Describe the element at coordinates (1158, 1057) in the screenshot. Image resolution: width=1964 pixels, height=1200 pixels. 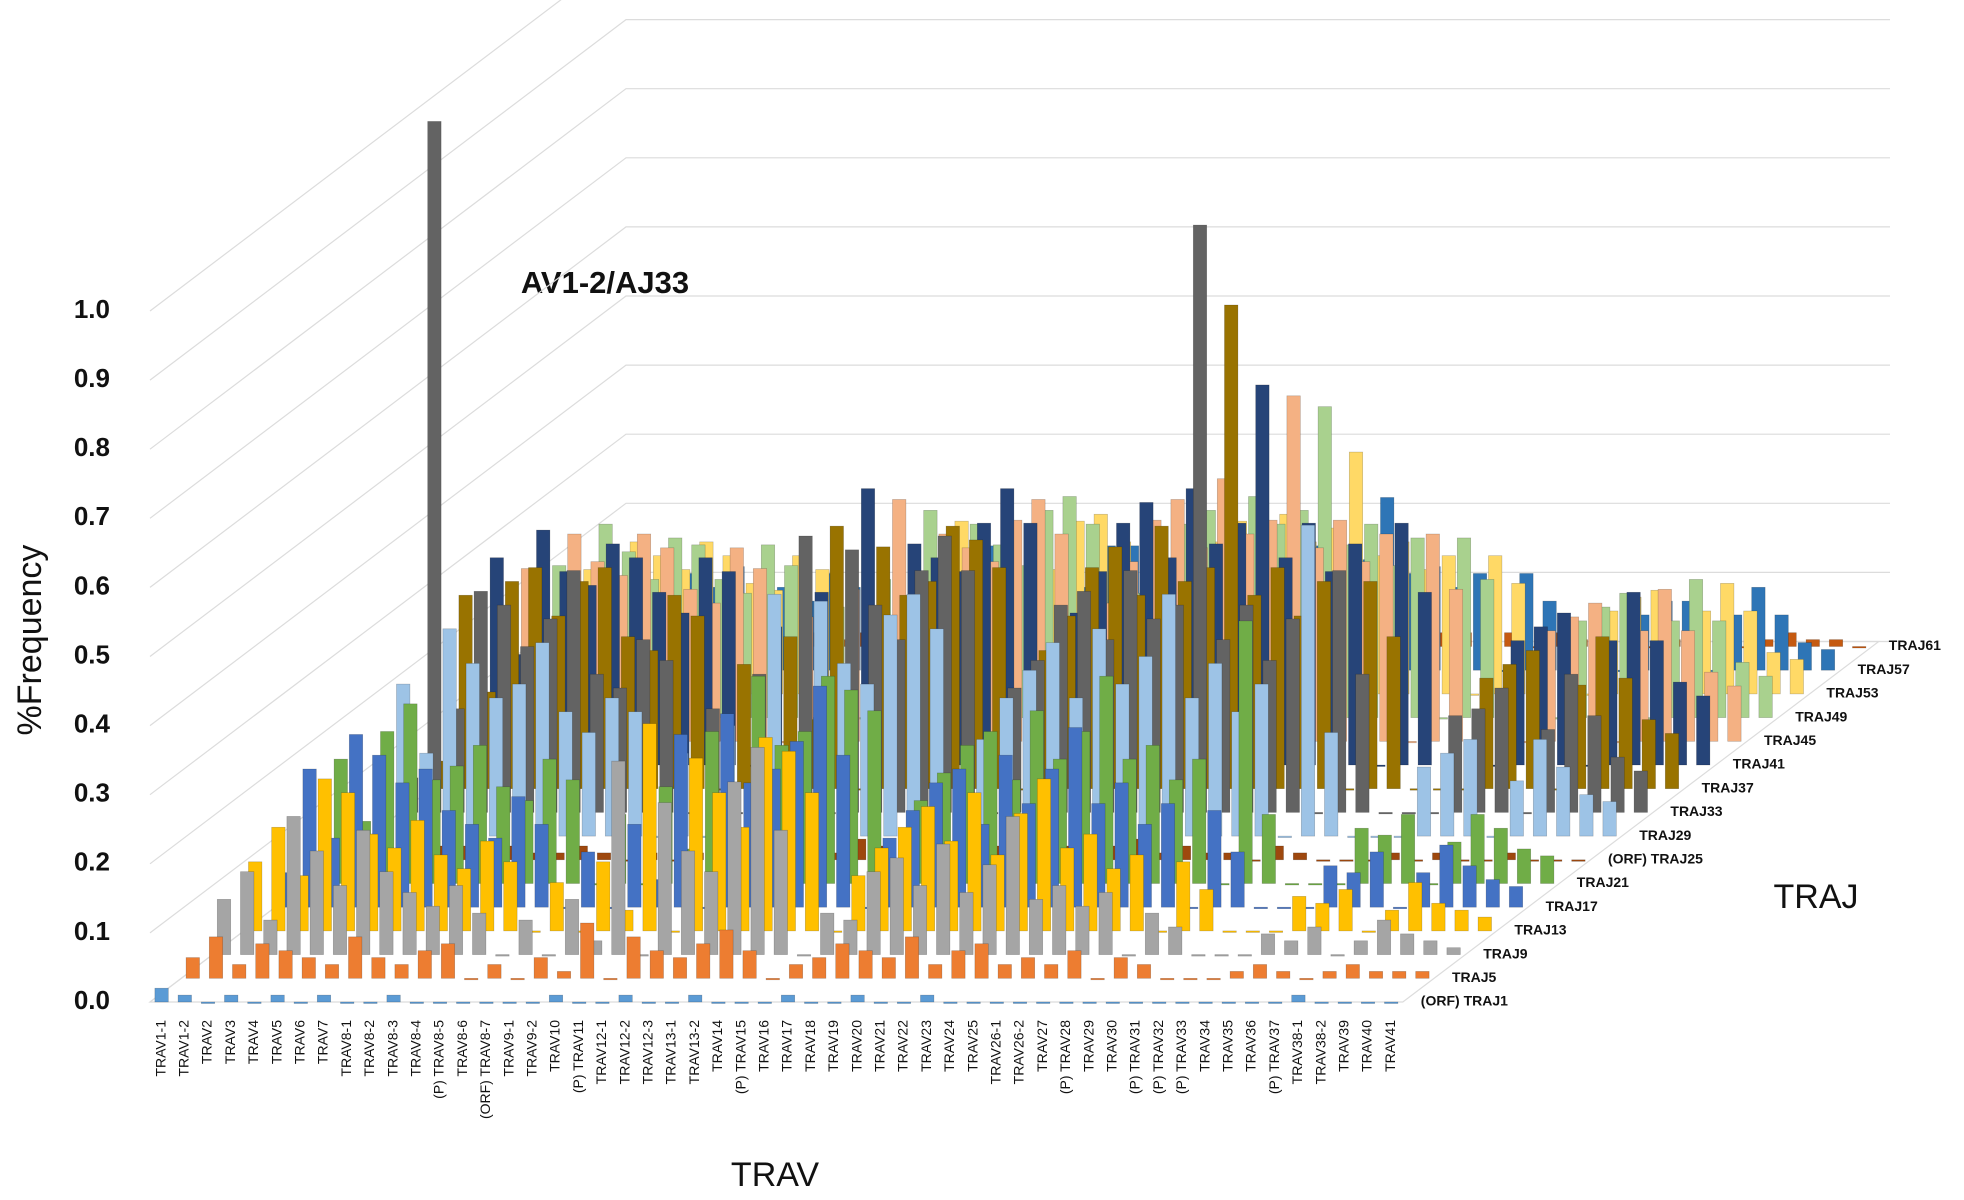
I see `x-tick-label: (P) TRAV32` at that location.